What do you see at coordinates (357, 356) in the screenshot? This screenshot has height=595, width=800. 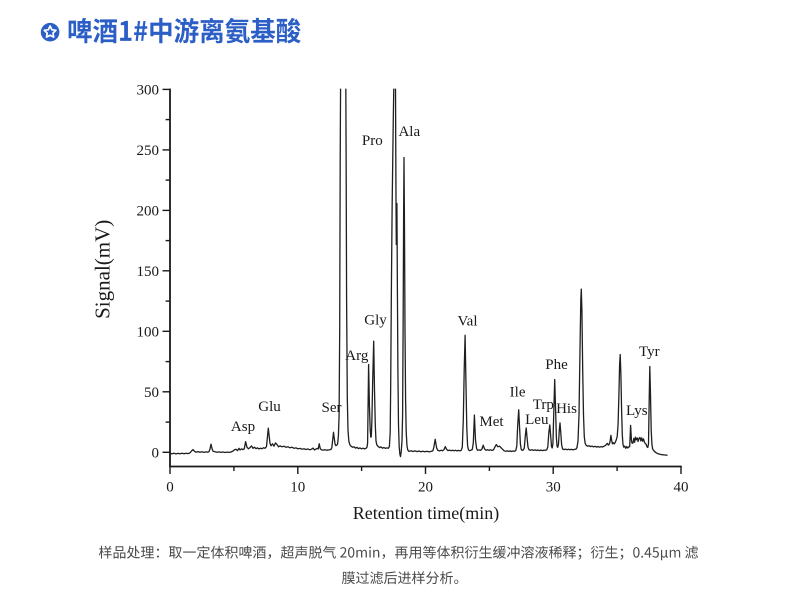 I see `svg-text: Arg` at bounding box center [357, 356].